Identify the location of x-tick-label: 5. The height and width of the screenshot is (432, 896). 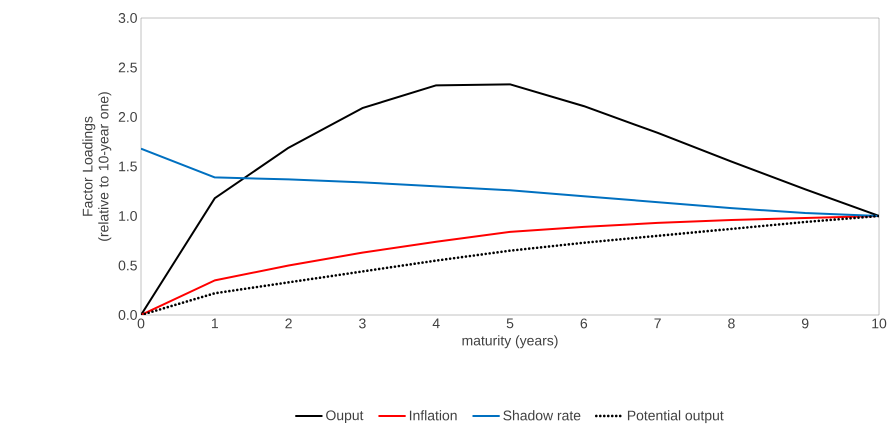
(510, 323).